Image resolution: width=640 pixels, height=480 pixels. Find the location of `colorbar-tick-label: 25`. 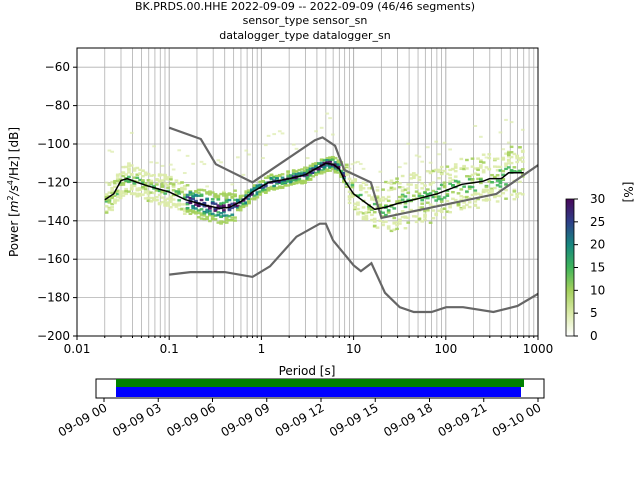

colorbar-tick-label: 25 is located at coordinates (597, 222).